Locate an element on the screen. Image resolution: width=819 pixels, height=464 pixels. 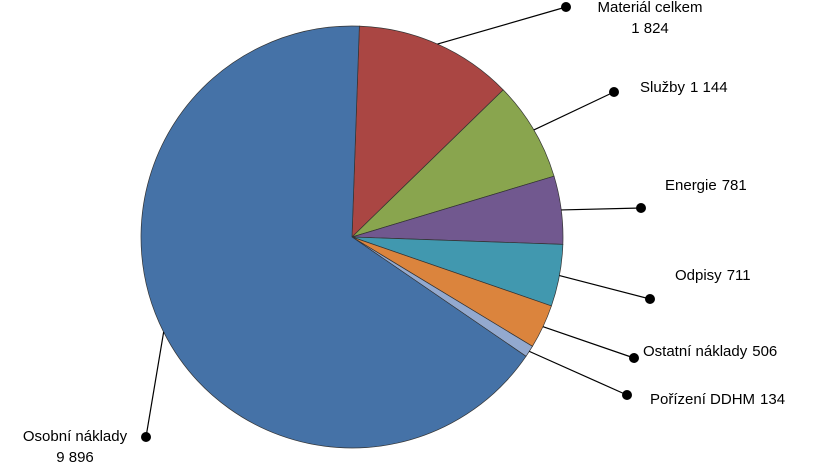
value-label: 781 is located at coordinates (734, 185).